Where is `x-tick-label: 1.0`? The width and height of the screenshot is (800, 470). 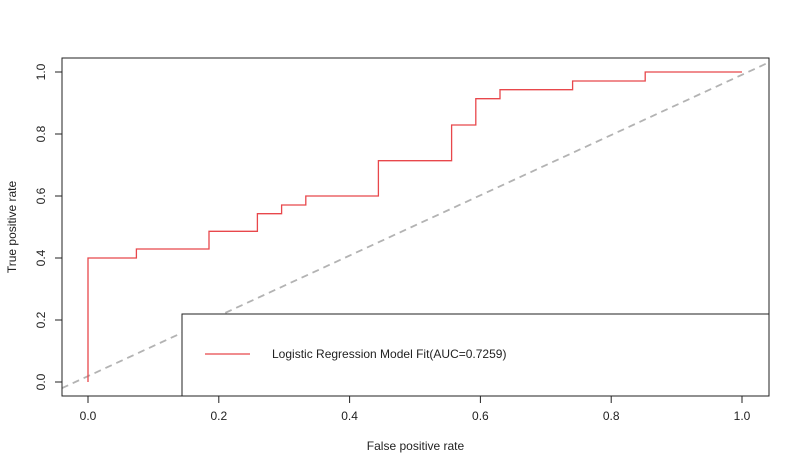 x-tick-label: 1.0 is located at coordinates (742, 416).